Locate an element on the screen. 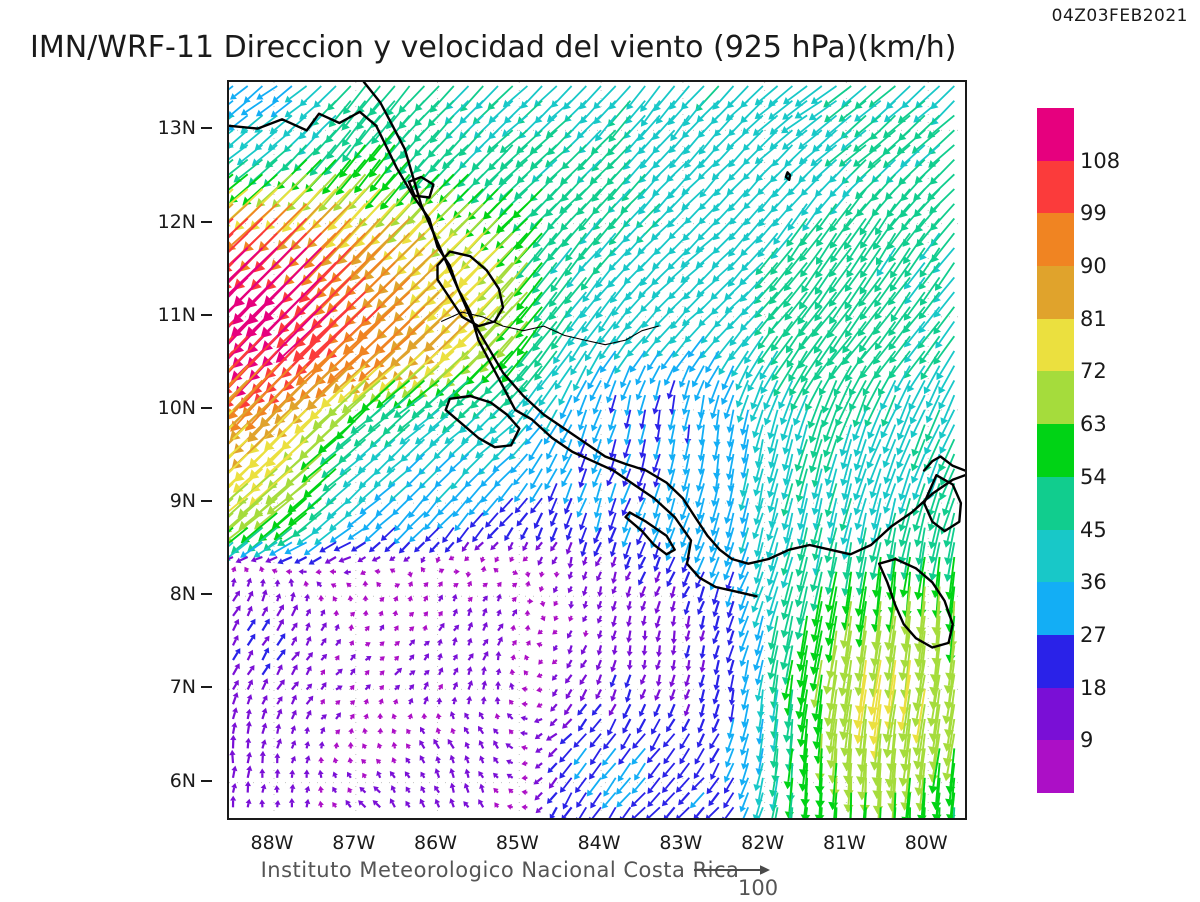 This screenshot has width=1200, height=902. latitude-tick-label: 13N is located at coordinates (177, 128).